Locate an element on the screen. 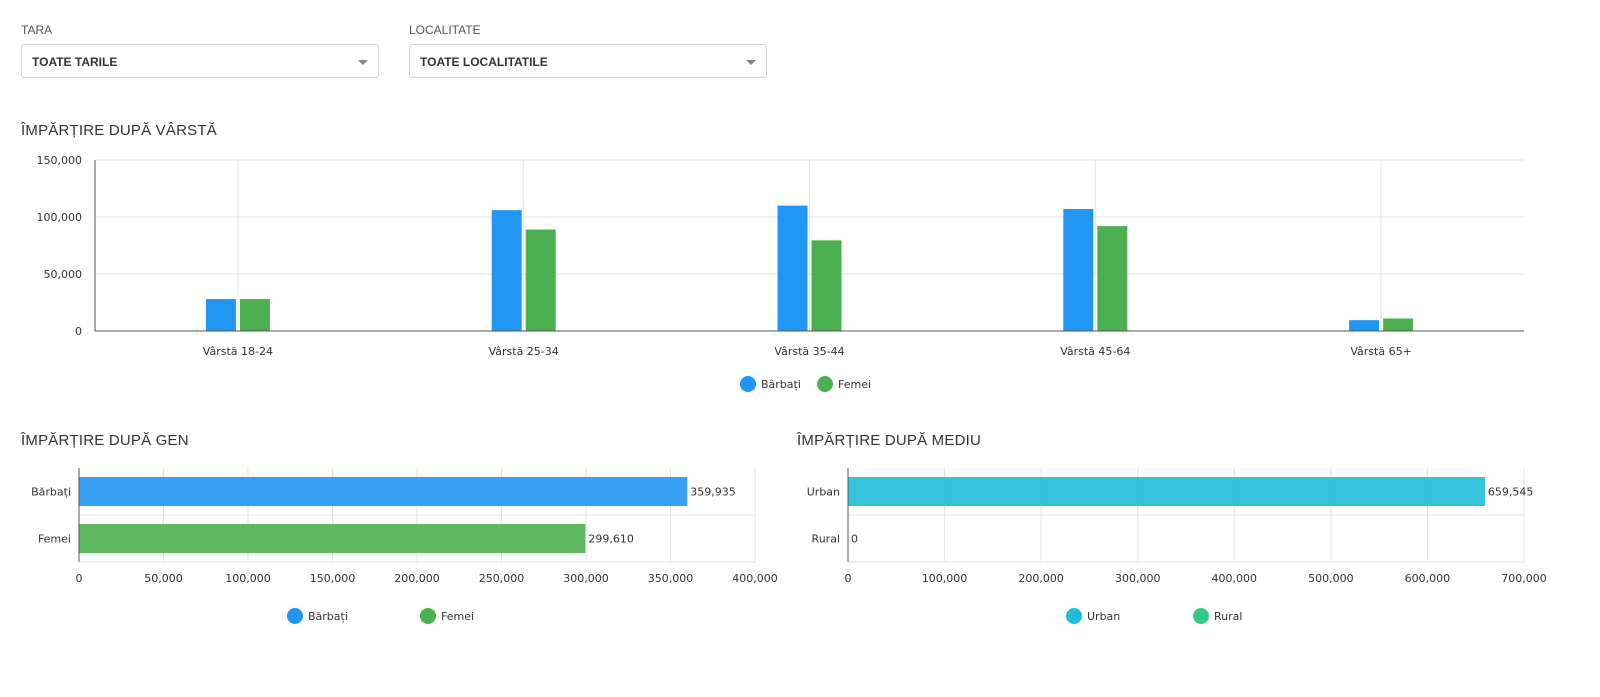  tara-select: TOATE TARILE is located at coordinates (200, 61).